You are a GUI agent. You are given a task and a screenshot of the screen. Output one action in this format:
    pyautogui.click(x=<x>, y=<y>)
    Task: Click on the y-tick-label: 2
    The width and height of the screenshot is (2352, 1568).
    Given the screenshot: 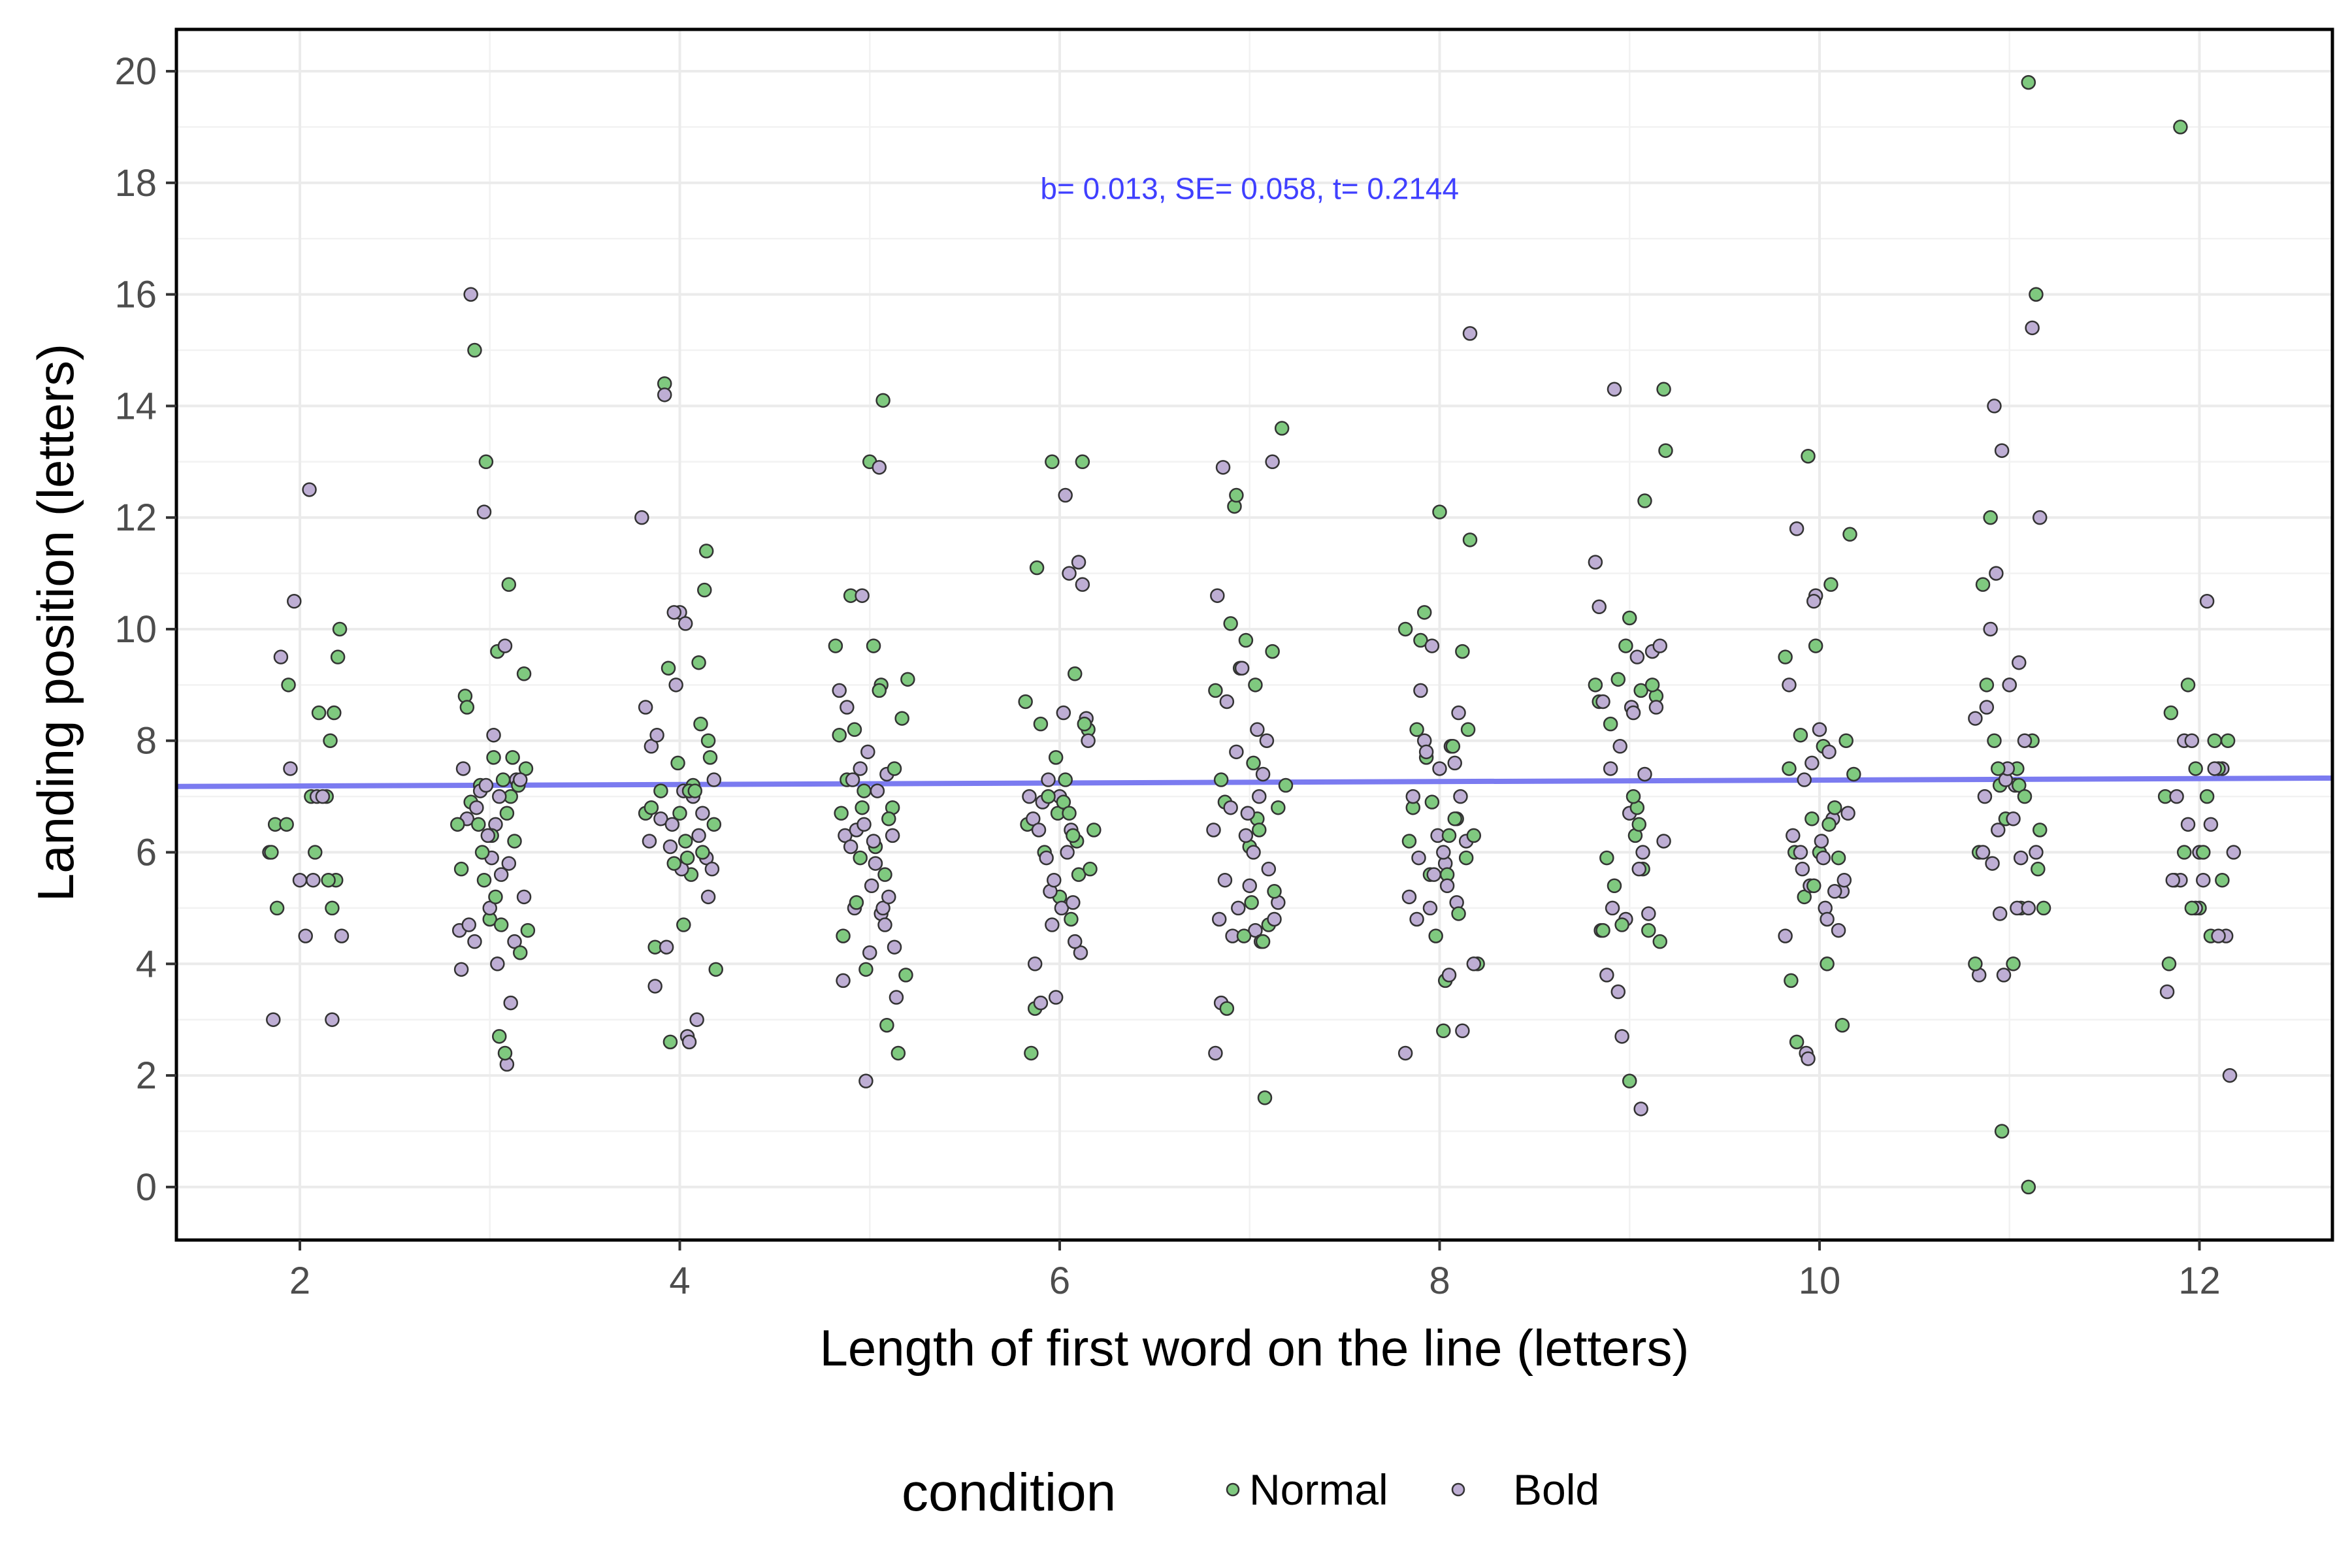 What is the action you would take?
    pyautogui.click(x=146, y=1075)
    